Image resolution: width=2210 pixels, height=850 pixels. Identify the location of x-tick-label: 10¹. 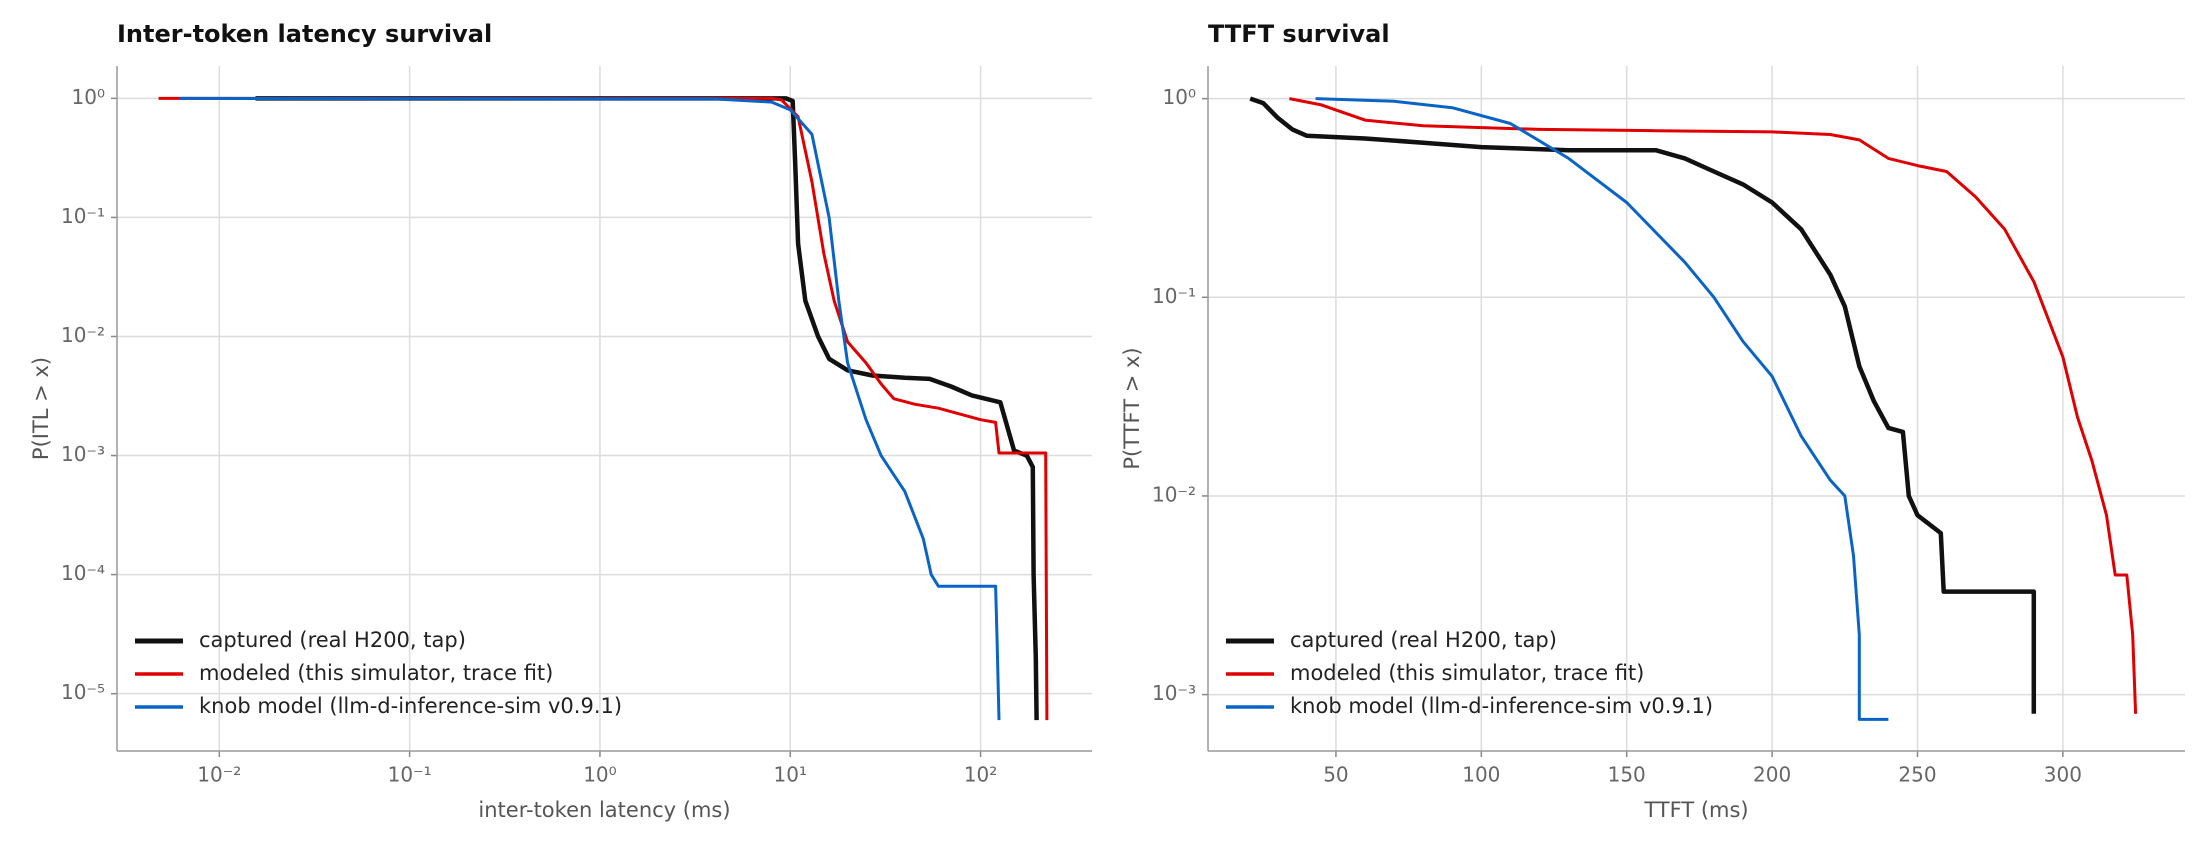
(790, 775).